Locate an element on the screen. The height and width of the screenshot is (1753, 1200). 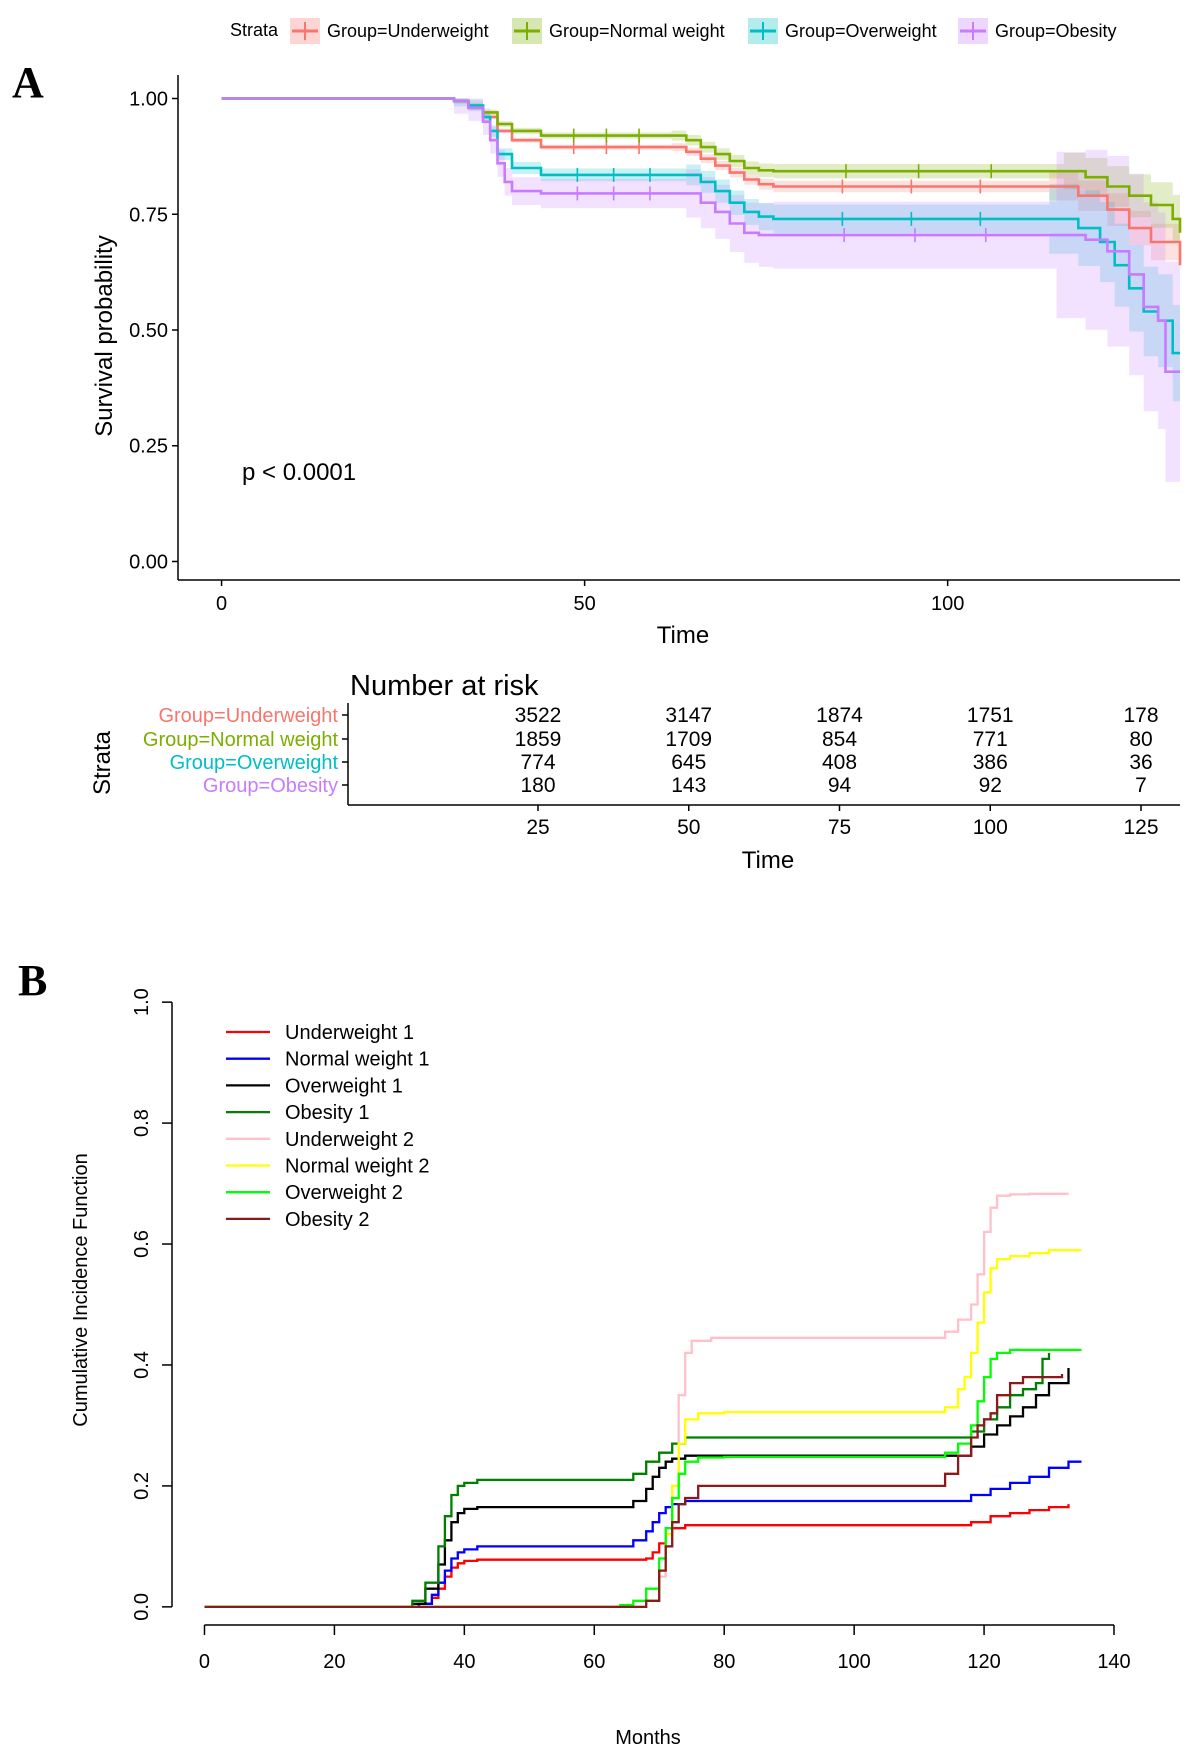
cif-y-tick-label: 0.8 is located at coordinates (142, 1123).